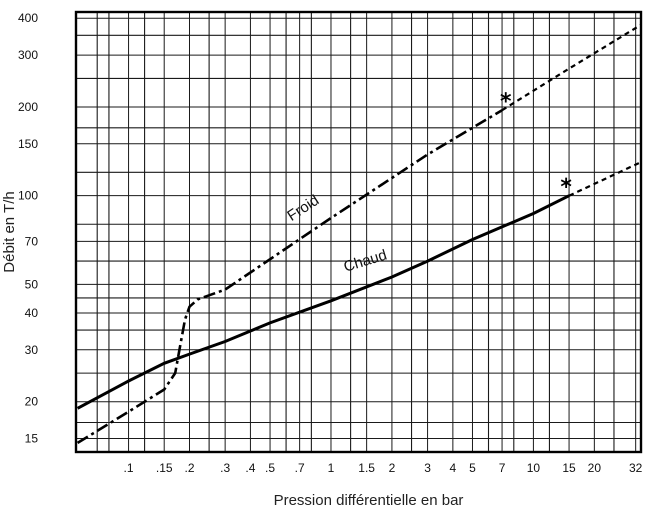 The height and width of the screenshot is (514, 655). I want to click on y-tick-label: 50, so click(32, 284).